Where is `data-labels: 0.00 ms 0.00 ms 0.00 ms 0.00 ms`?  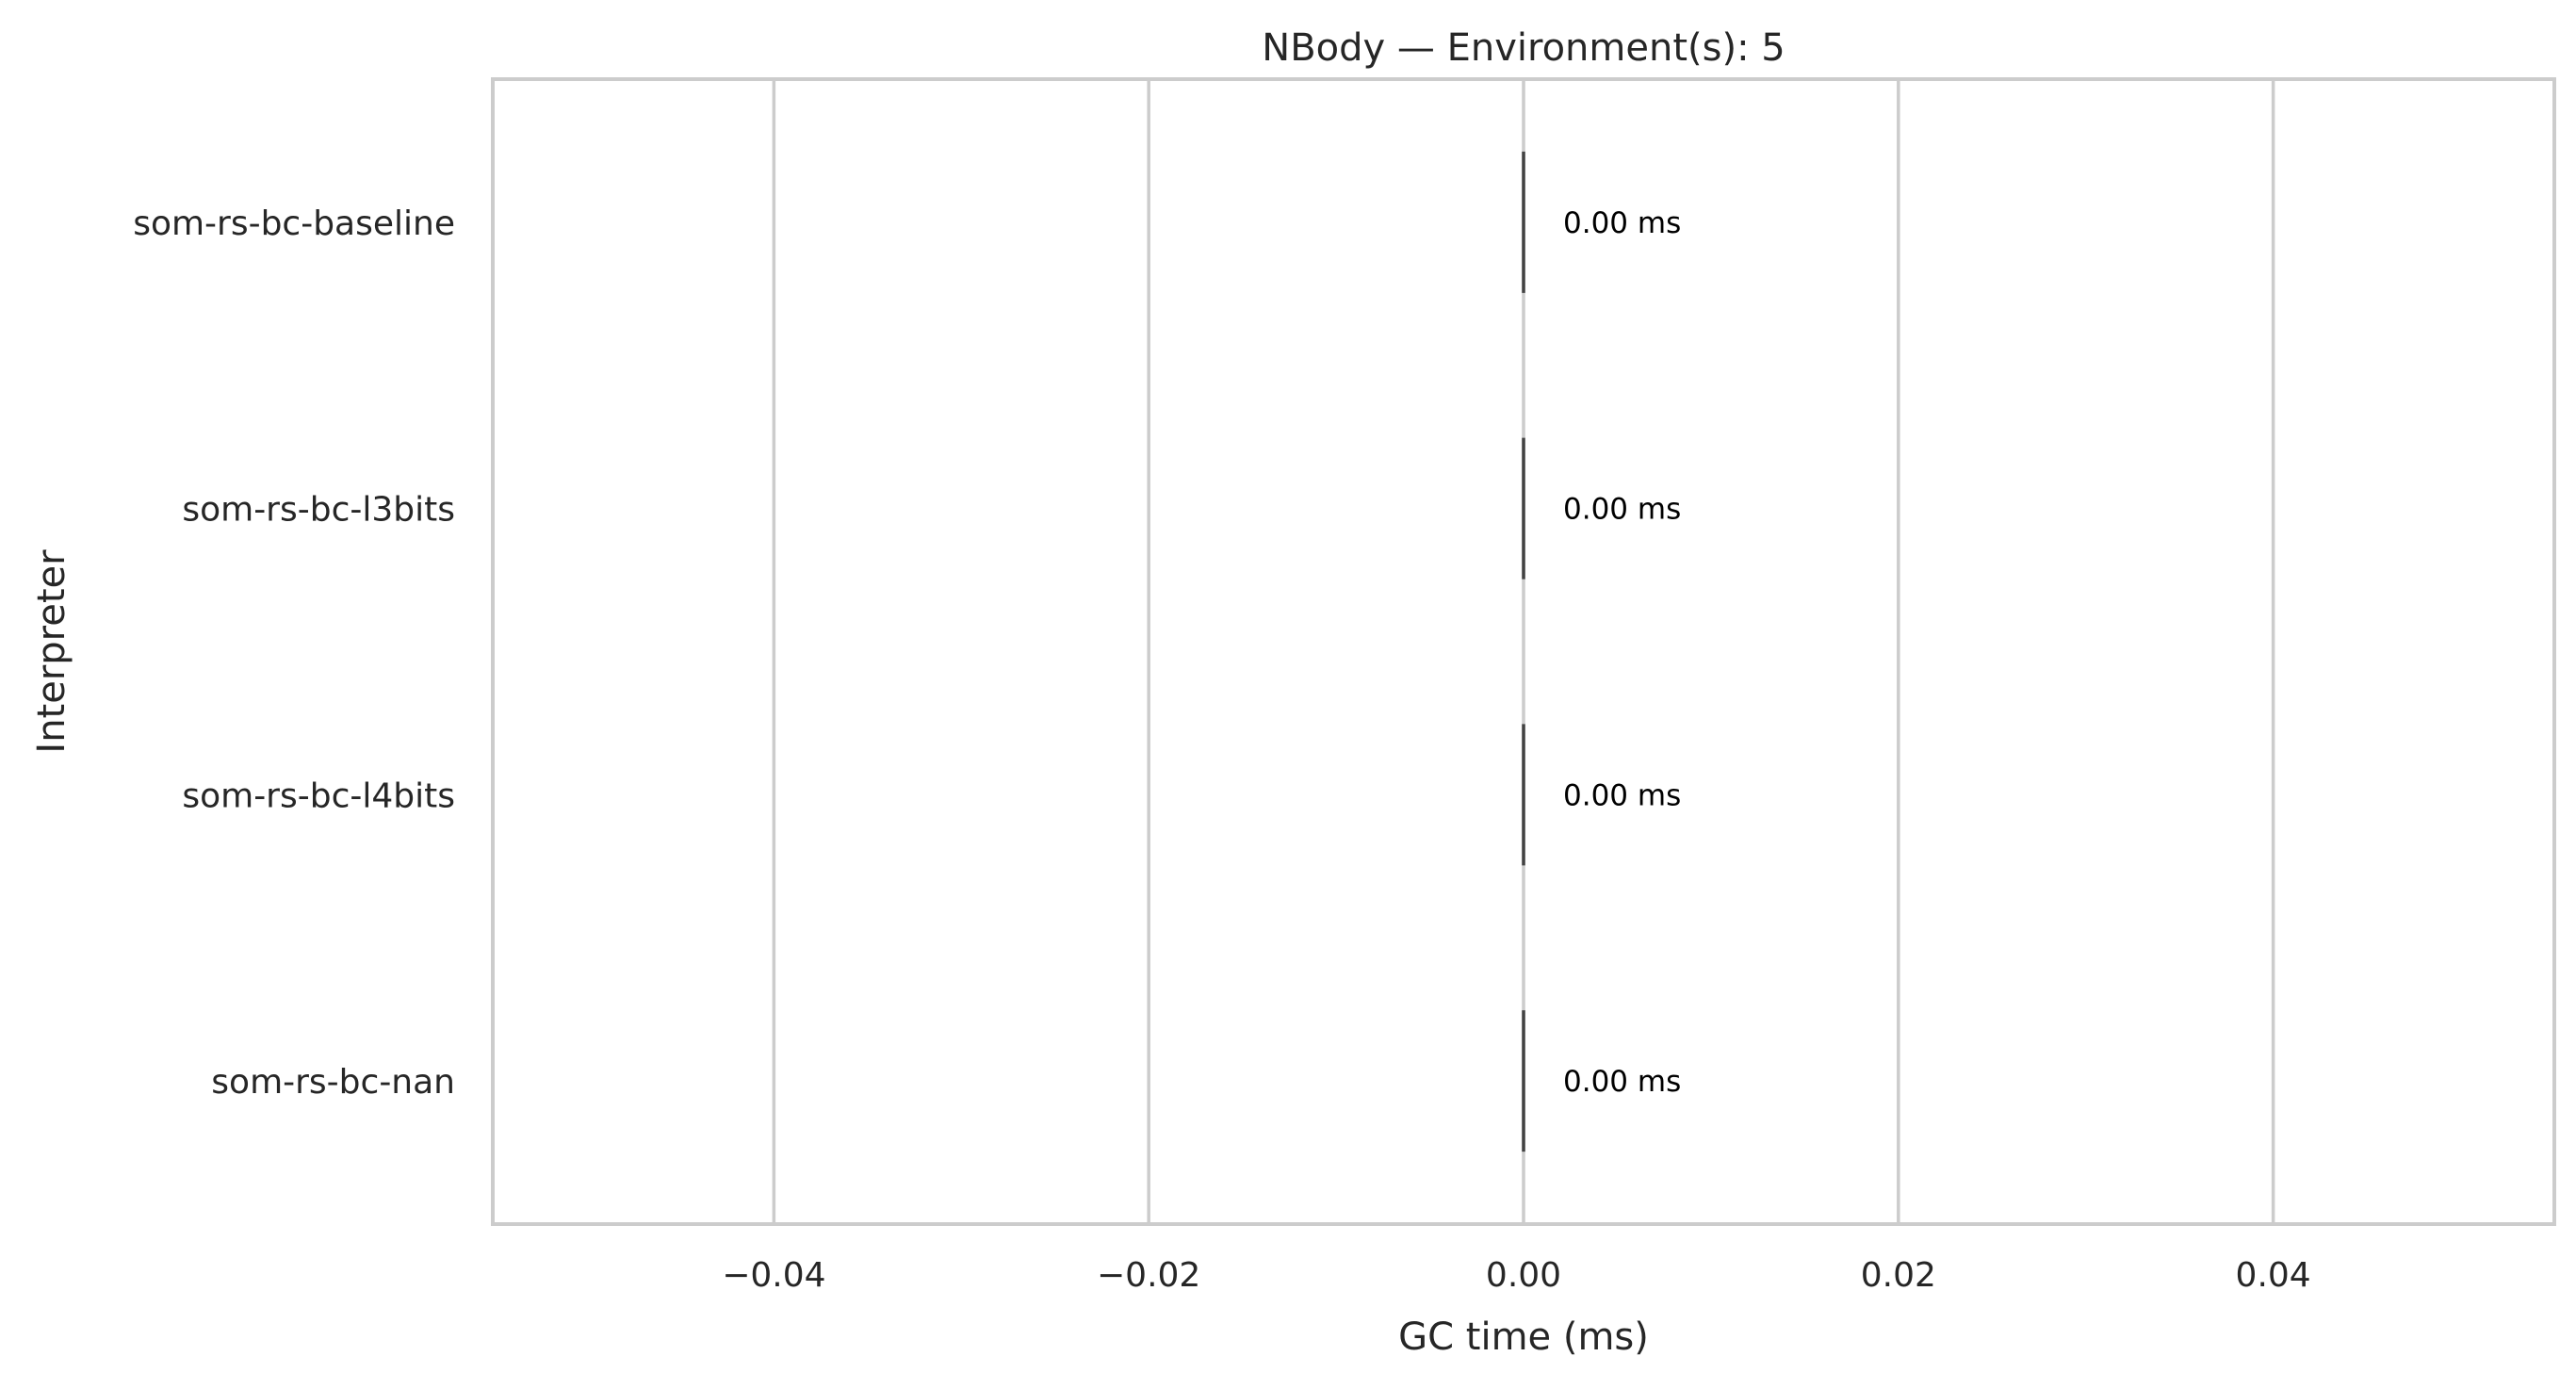
data-labels: 0.00 ms 0.00 ms 0.00 ms 0.00 ms is located at coordinates (1622, 652).